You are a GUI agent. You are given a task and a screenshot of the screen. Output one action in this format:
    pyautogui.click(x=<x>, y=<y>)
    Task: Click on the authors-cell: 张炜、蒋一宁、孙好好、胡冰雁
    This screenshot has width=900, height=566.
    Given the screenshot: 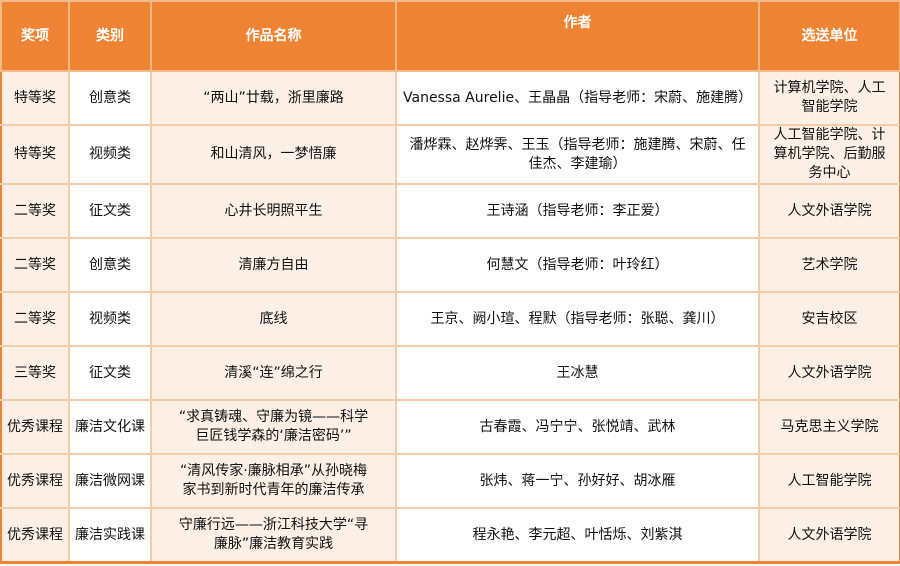 What is the action you would take?
    pyautogui.click(x=577, y=481)
    